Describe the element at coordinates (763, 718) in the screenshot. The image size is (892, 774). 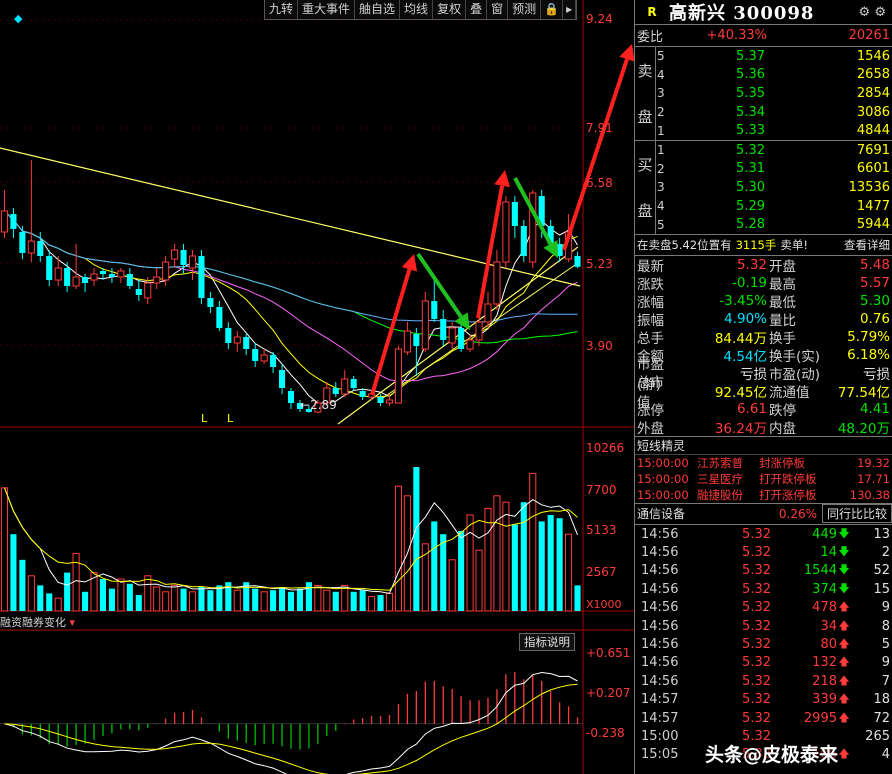
I see `trade-row: 14:57 5.32 2995 🡅 72` at that location.